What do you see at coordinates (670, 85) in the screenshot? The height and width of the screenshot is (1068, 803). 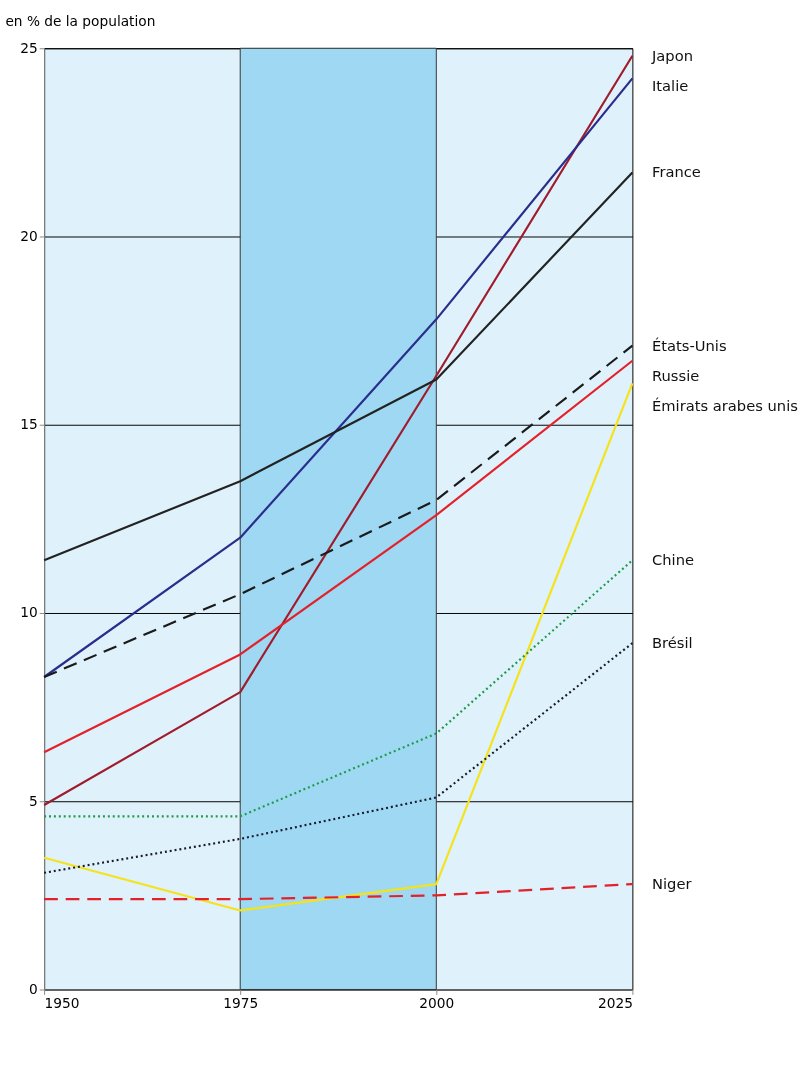 I see `series-label: Italie` at bounding box center [670, 85].